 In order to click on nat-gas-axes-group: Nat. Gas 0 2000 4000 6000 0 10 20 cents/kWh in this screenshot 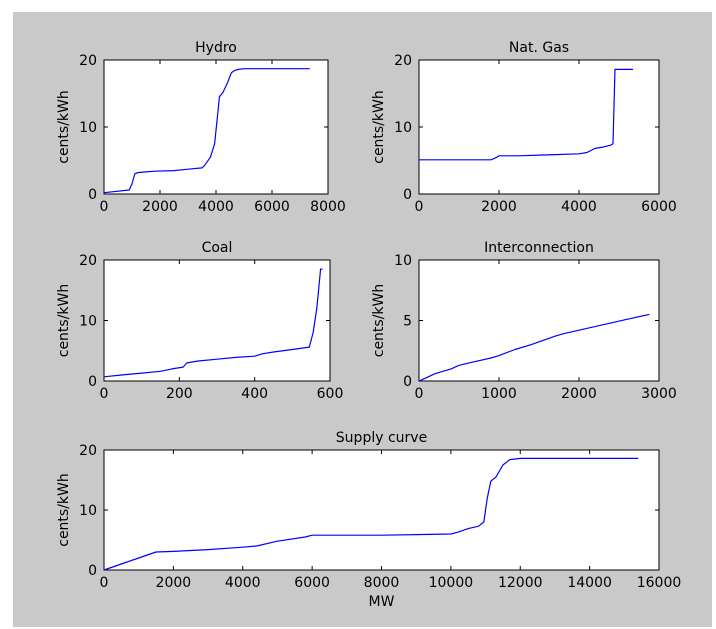, I will do `click(524, 127)`.